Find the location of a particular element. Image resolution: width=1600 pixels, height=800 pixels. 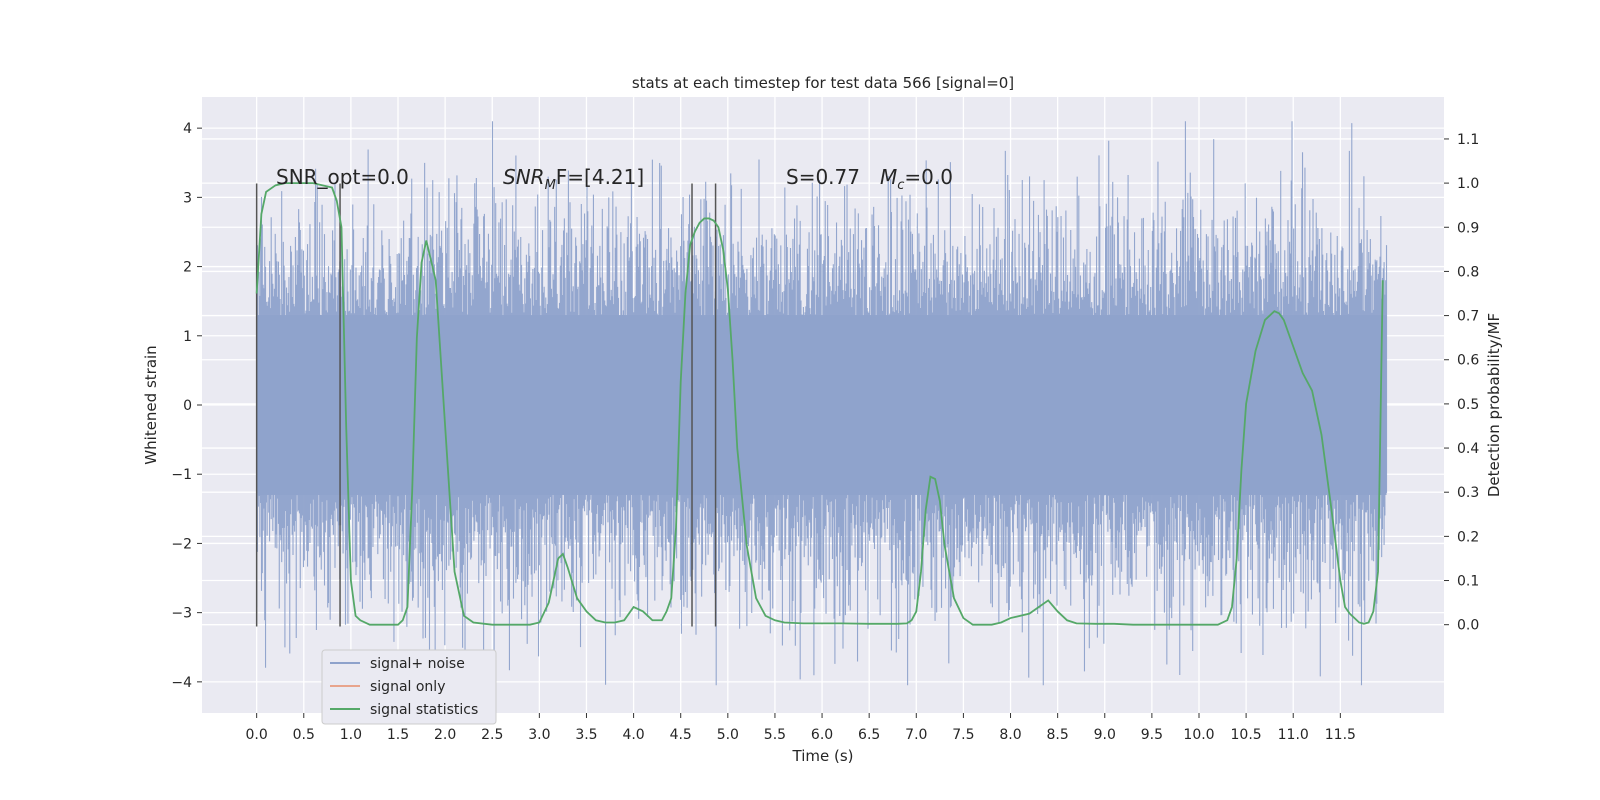

annotation-mc-value: =0.0 is located at coordinates (928, 177).